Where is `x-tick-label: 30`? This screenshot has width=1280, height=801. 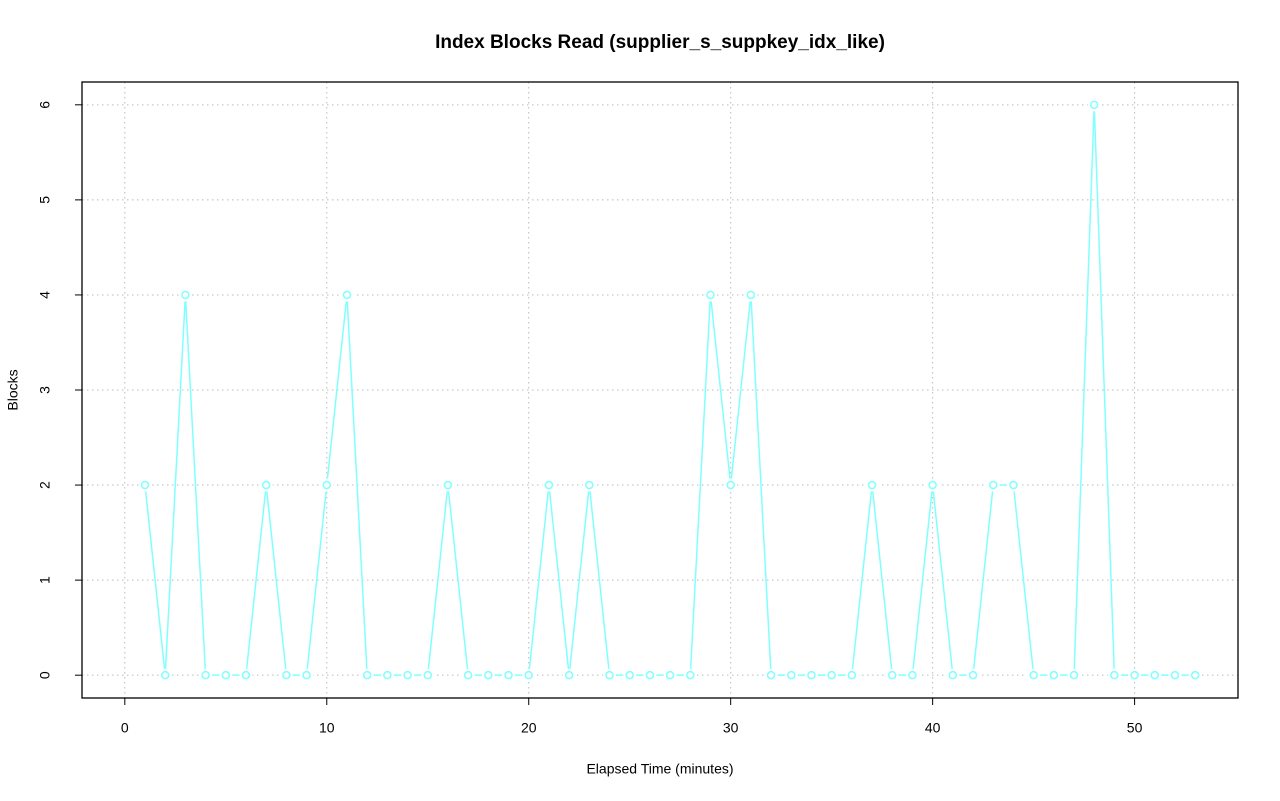
x-tick-label: 30 is located at coordinates (731, 728).